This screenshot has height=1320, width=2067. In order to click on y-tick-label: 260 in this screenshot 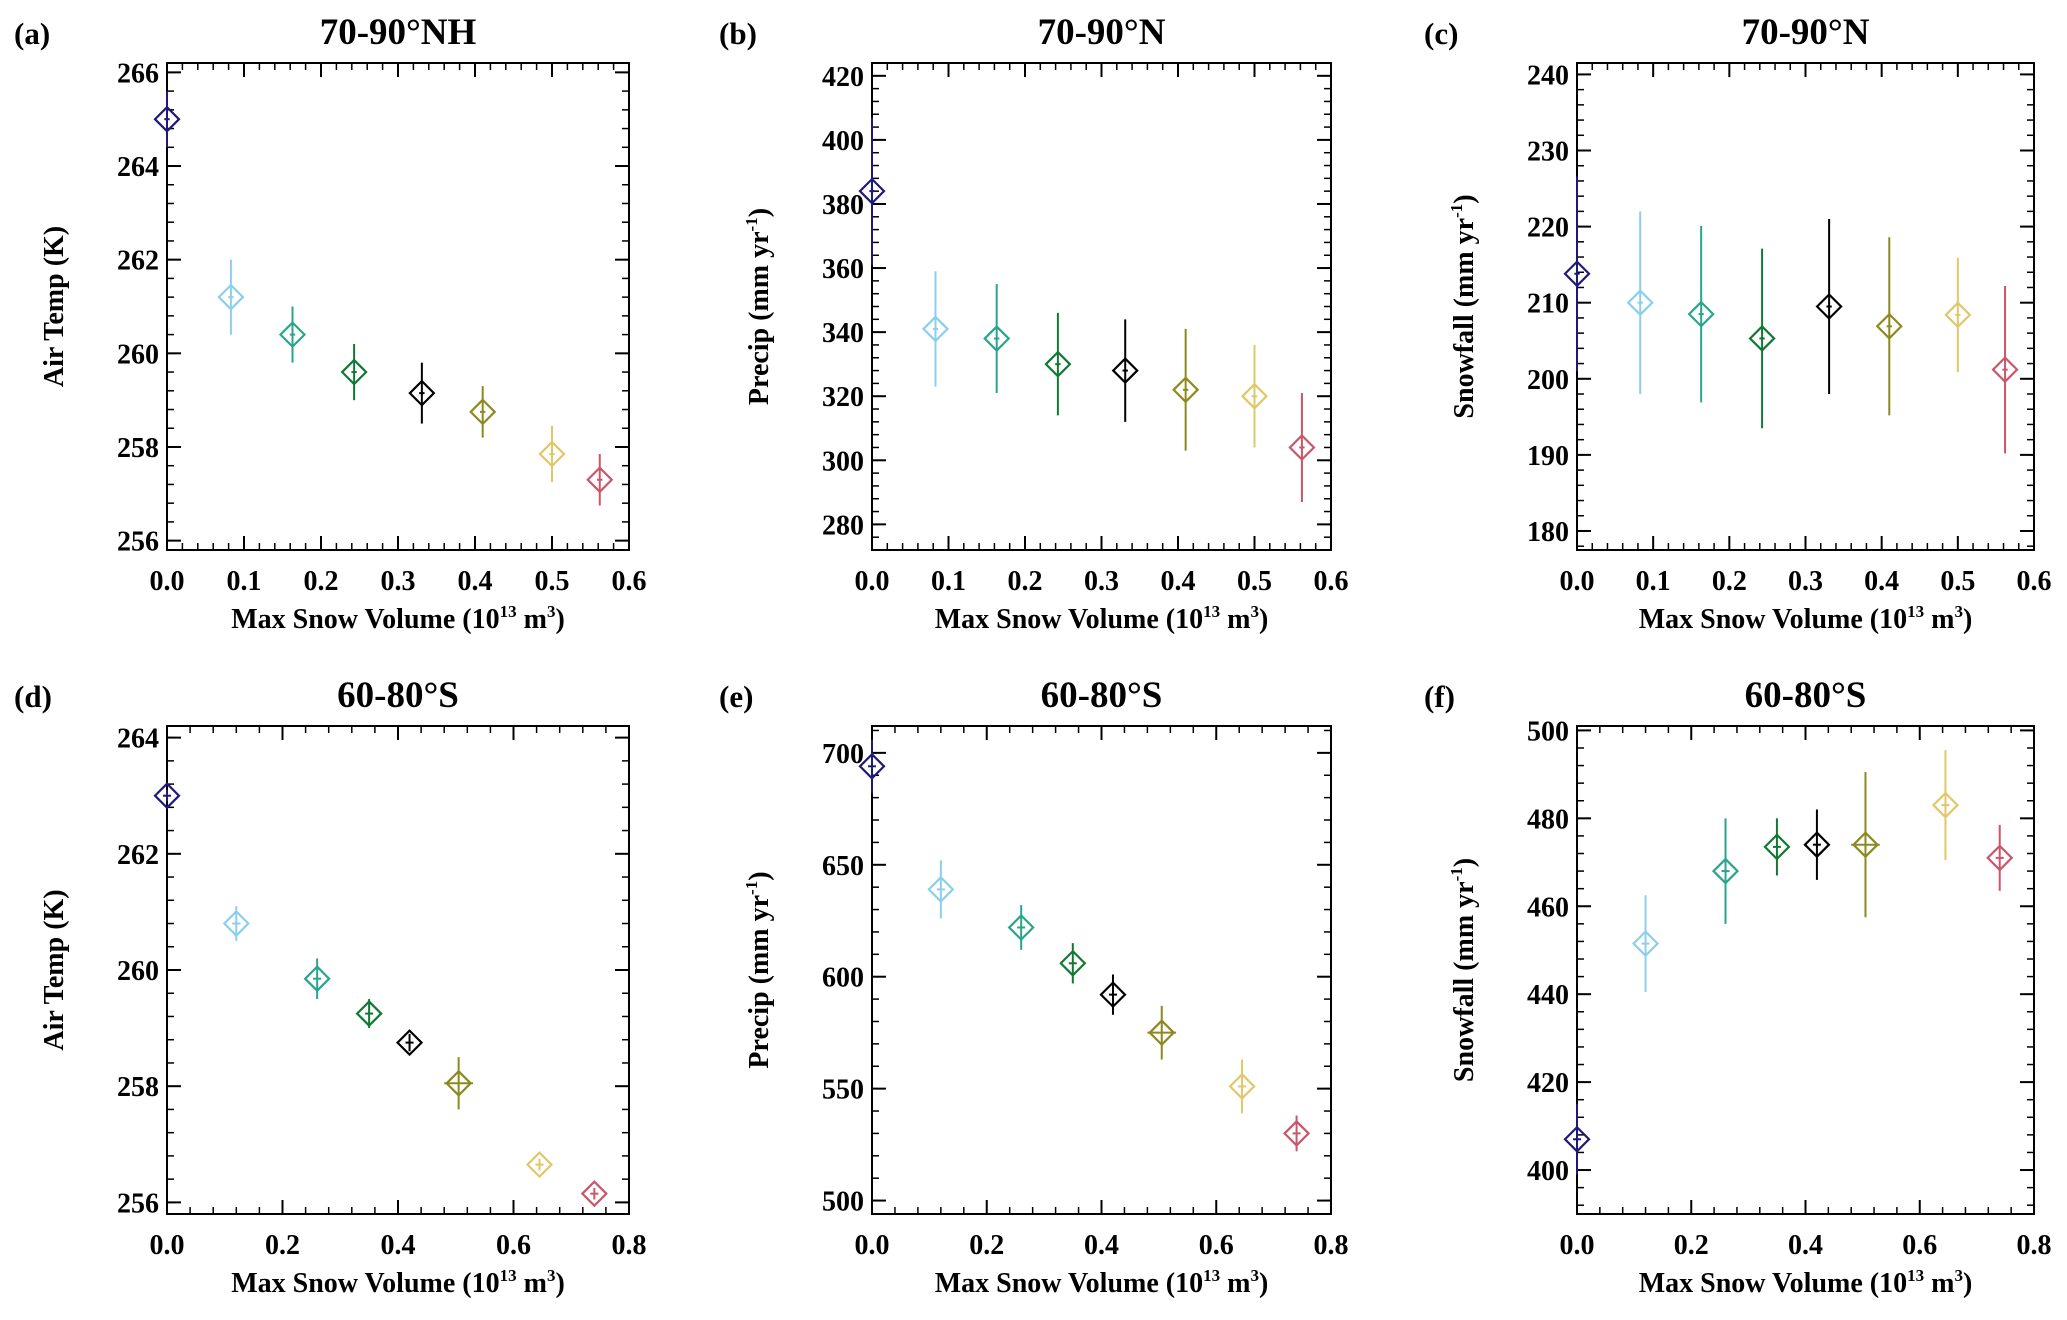, I will do `click(138, 971)`.